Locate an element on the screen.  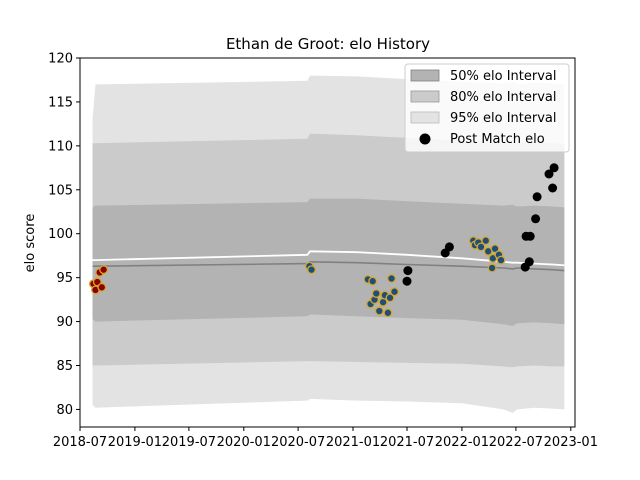
y-tick-label: 105 is located at coordinates (60, 190).